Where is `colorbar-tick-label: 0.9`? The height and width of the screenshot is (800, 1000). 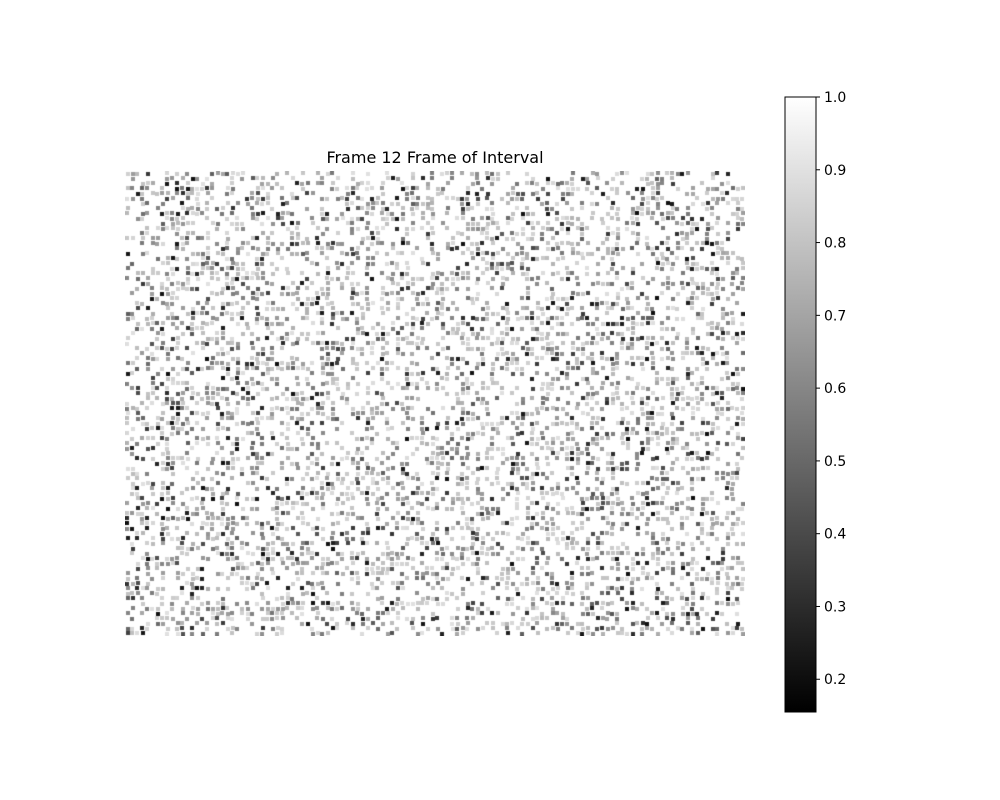
colorbar-tick-label: 0.9 is located at coordinates (835, 171).